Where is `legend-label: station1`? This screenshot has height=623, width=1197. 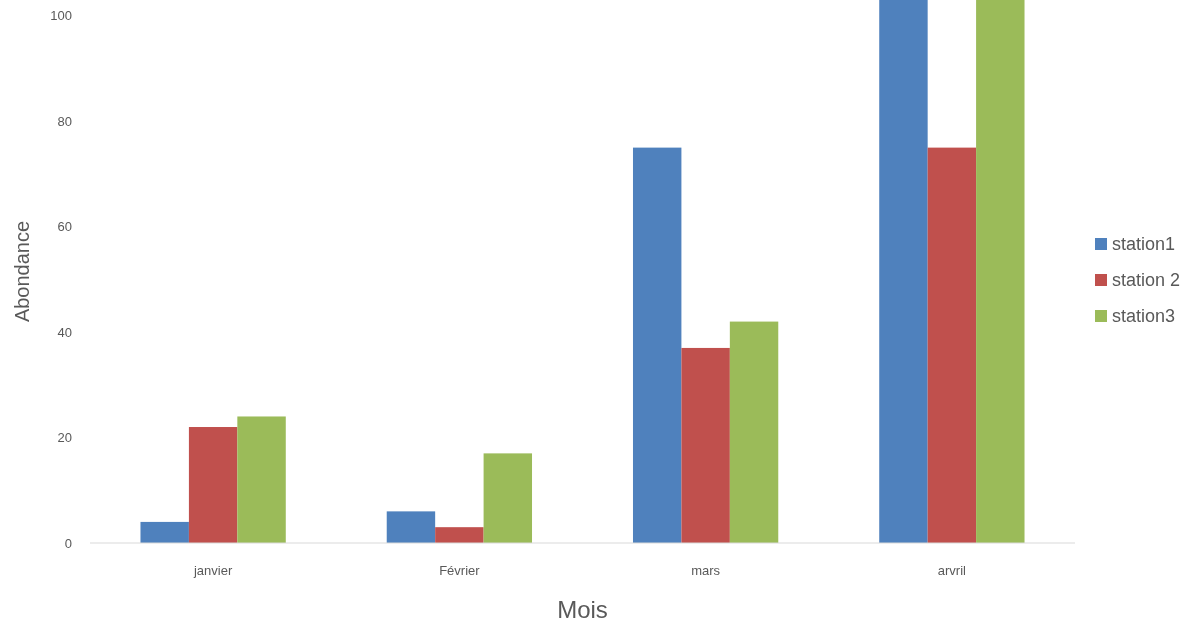
legend-label: station1 is located at coordinates (1144, 244).